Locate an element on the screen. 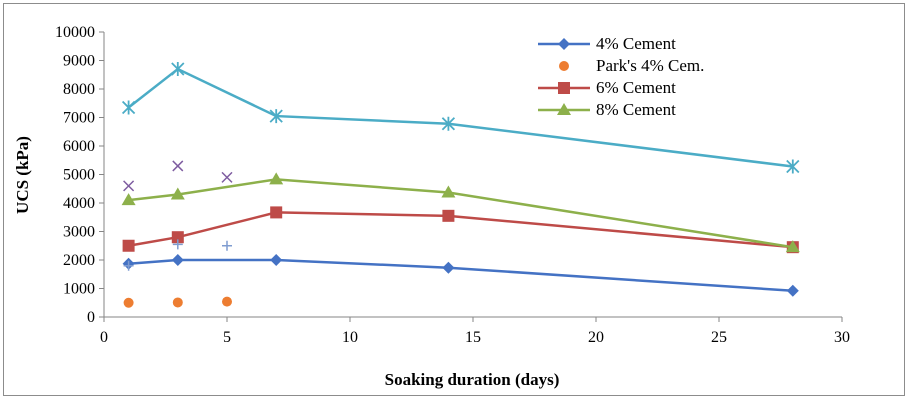 This screenshot has width=909, height=400. legend-entry: 4% Cement is located at coordinates (607, 43).